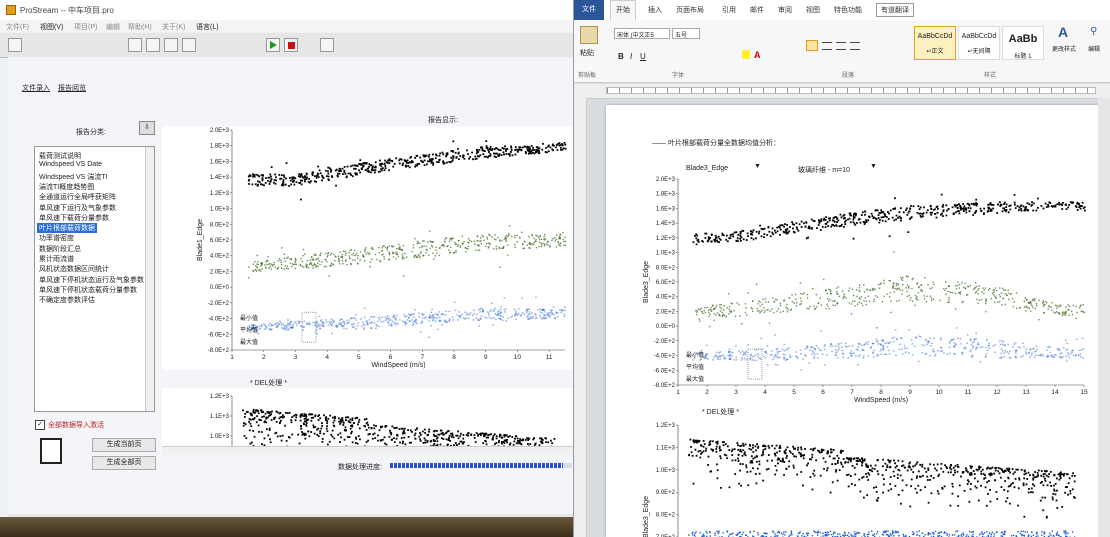 Image resolution: width=1110 pixels, height=537 pixels. What do you see at coordinates (207, 27) in the screenshot?
I see `menu-language: 语言(L)` at bounding box center [207, 27].